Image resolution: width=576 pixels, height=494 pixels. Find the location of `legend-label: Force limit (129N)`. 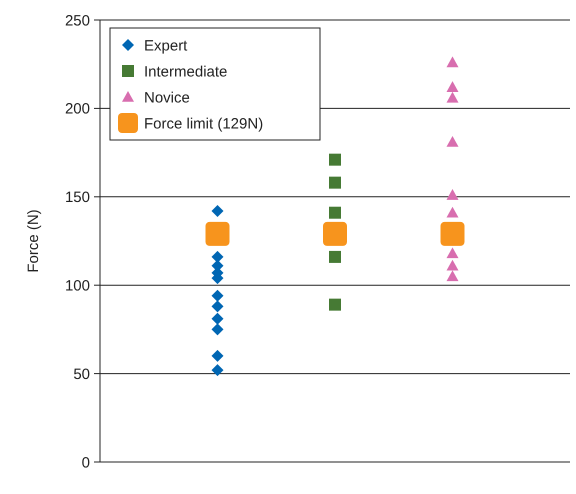

legend-label: Force limit (129N) is located at coordinates (204, 123).